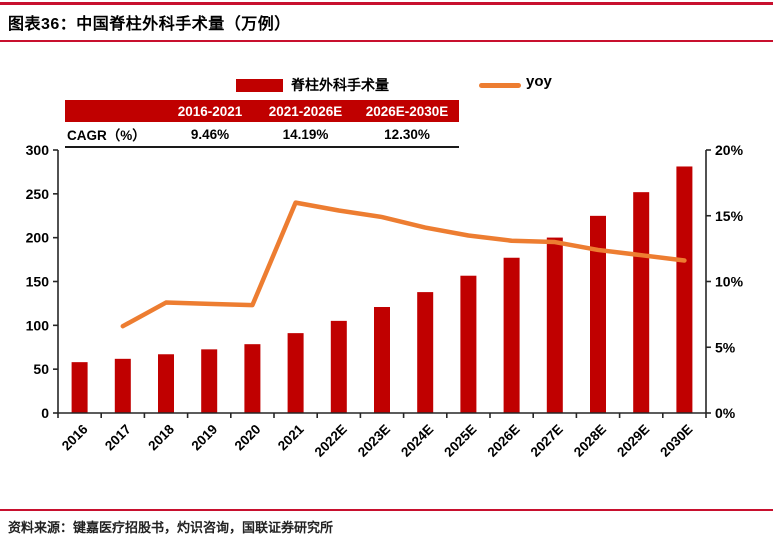  Describe the element at coordinates (38, 238) in the screenshot. I see `left-axis-tick-label: 200` at that location.